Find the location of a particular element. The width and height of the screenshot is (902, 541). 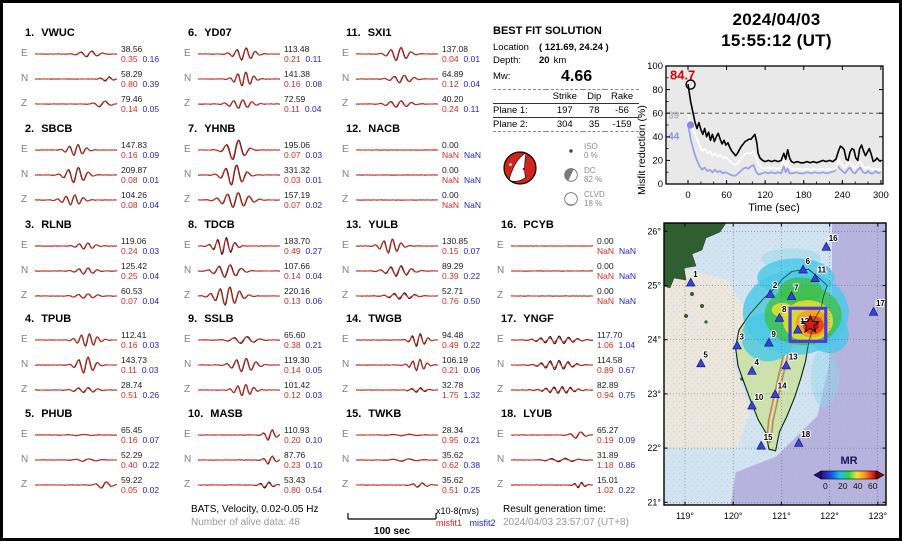

misfit1-value: 0.38 is located at coordinates (292, 344).